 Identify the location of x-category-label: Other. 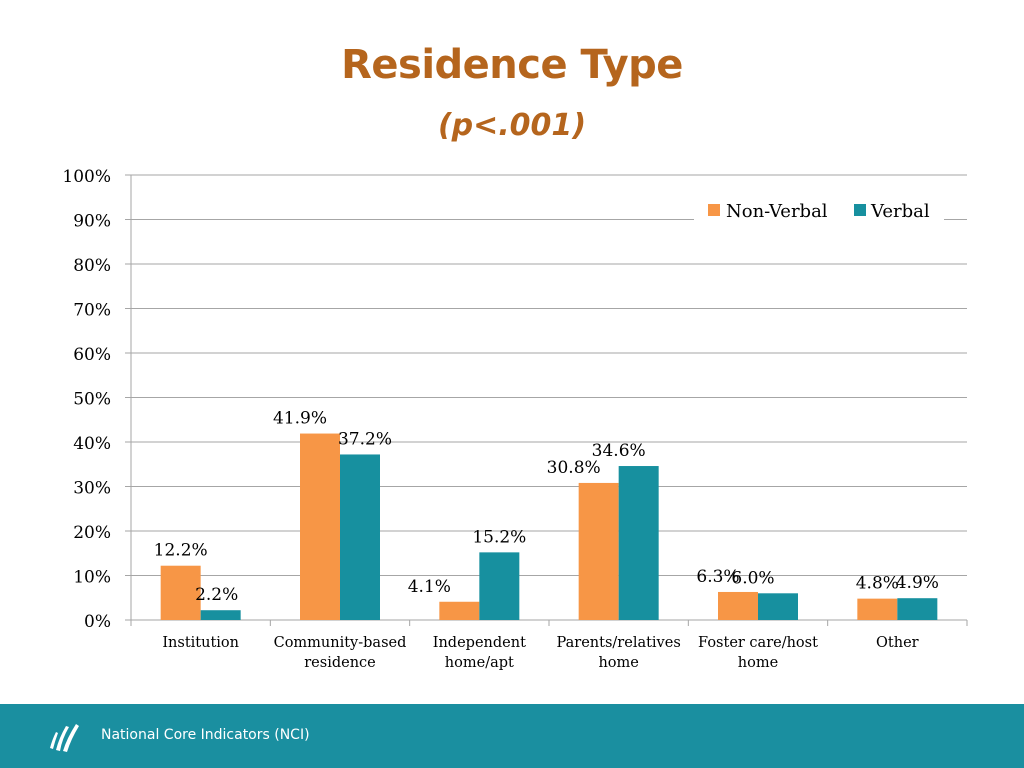
(897, 643).